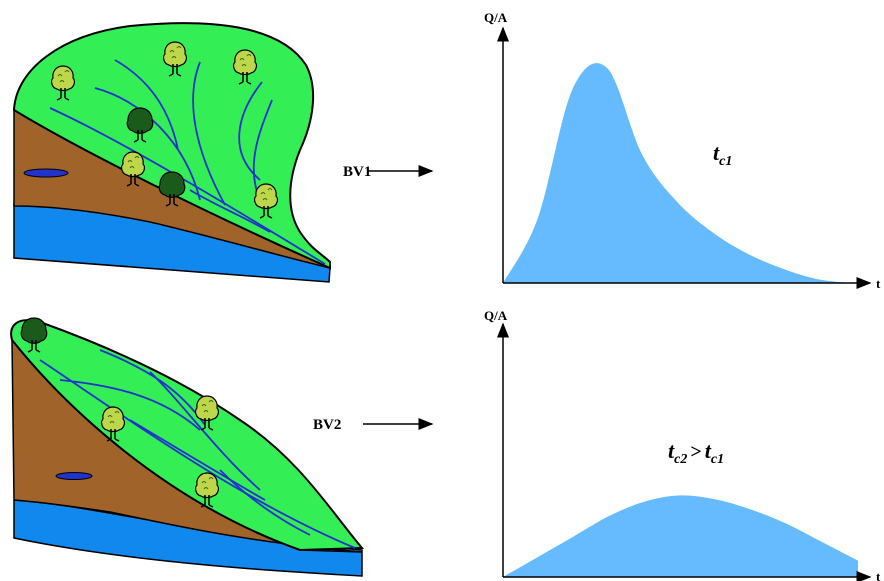 The height and width of the screenshot is (581, 884). What do you see at coordinates (46, 173) in the screenshot?
I see `basin-1-lake` at bounding box center [46, 173].